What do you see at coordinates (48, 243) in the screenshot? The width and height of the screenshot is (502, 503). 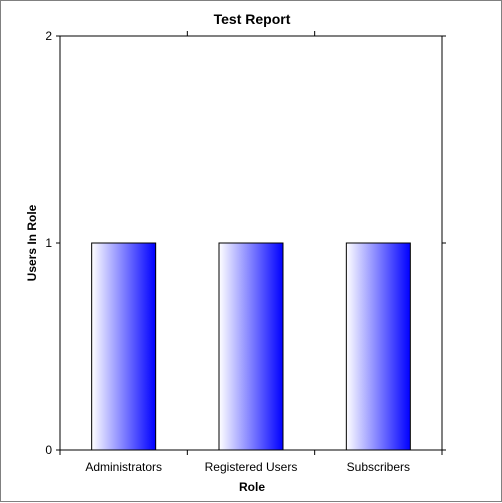 I see `y-tick-label: 1` at bounding box center [48, 243].